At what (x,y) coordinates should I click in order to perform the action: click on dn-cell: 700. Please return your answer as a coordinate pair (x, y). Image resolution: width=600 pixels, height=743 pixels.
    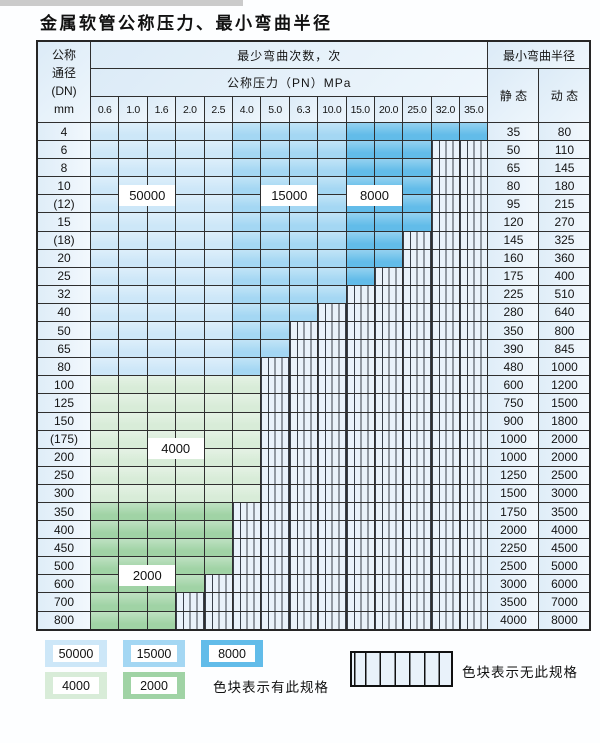
    Looking at the image, I should click on (64, 602).